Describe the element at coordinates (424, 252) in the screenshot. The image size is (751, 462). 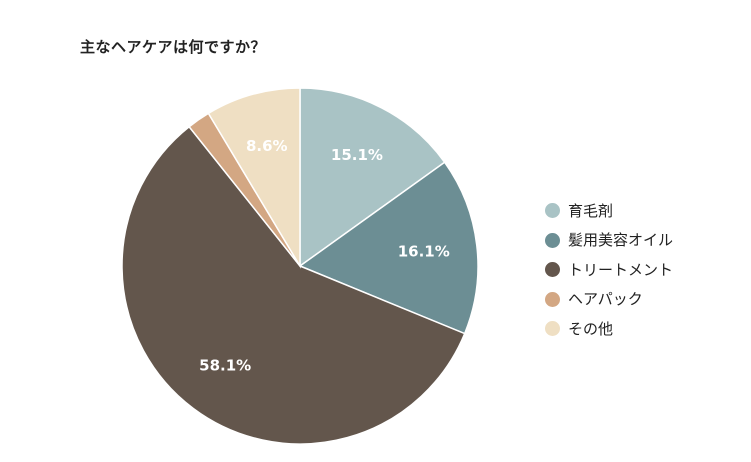
I see `data-label-hair-oil: 16.1%` at that location.